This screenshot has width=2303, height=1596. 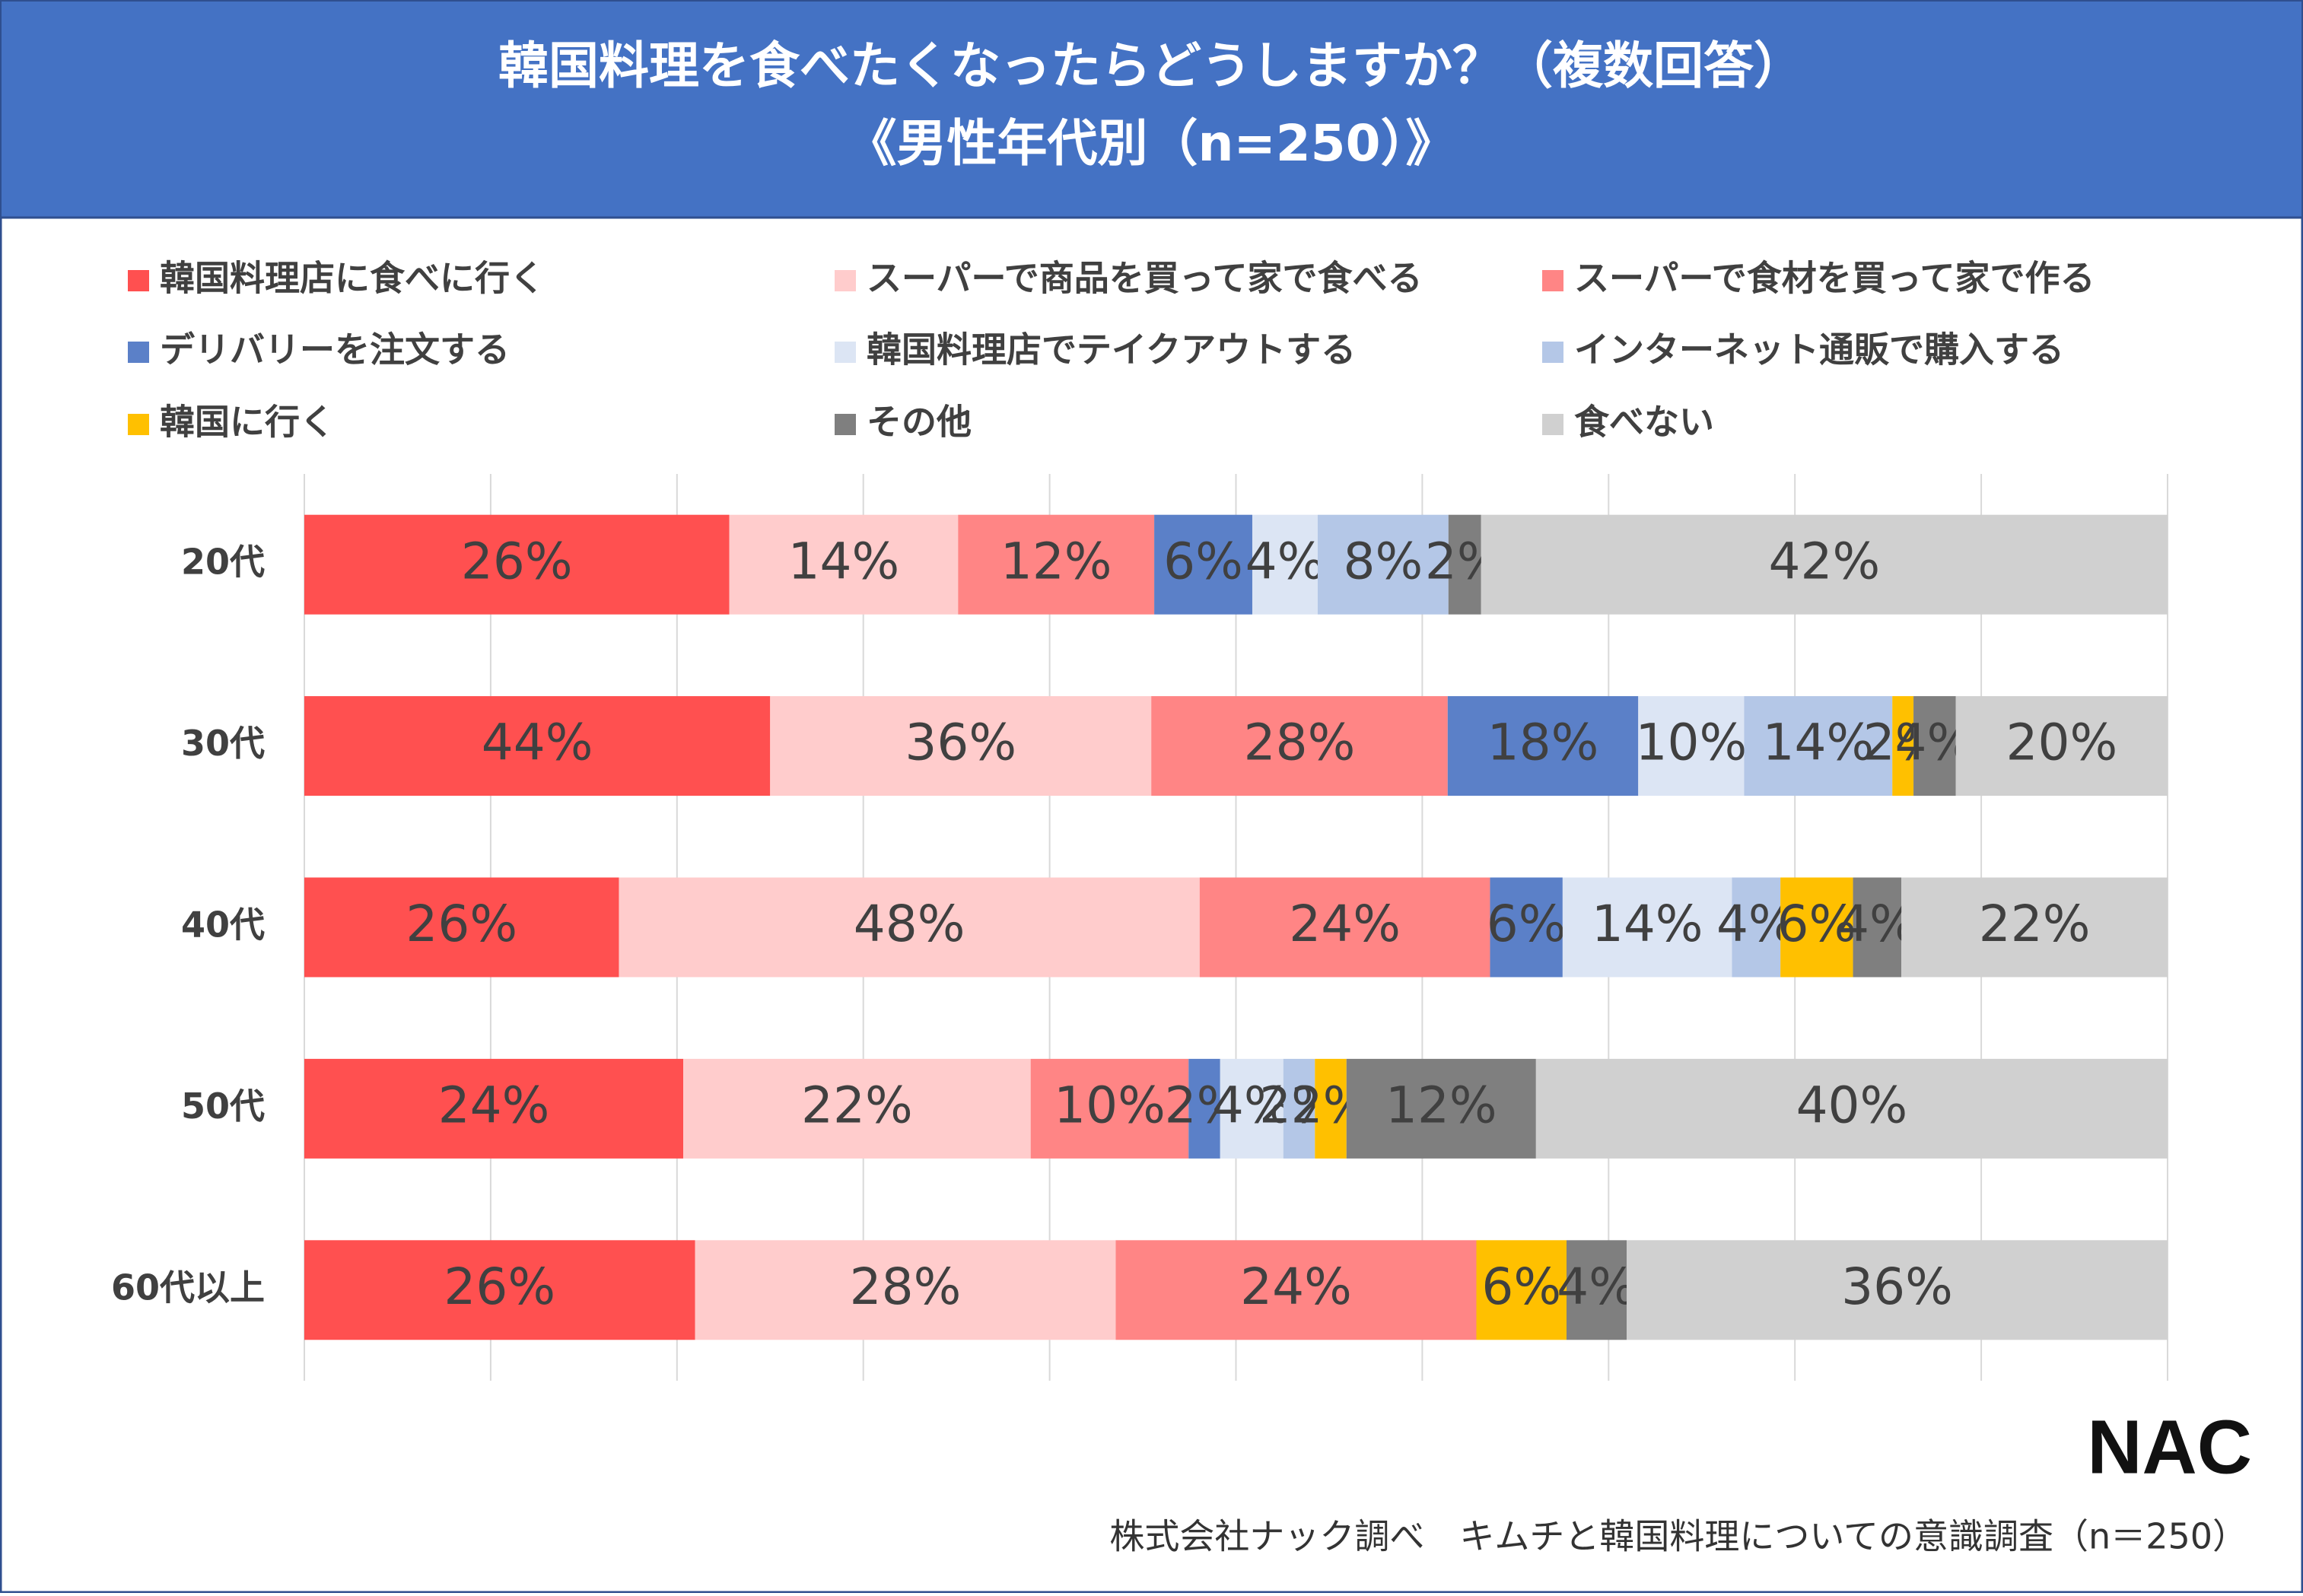 What do you see at coordinates (1819, 349) in the screenshot?
I see `legend-label: インターネット通販で購入する` at bounding box center [1819, 349].